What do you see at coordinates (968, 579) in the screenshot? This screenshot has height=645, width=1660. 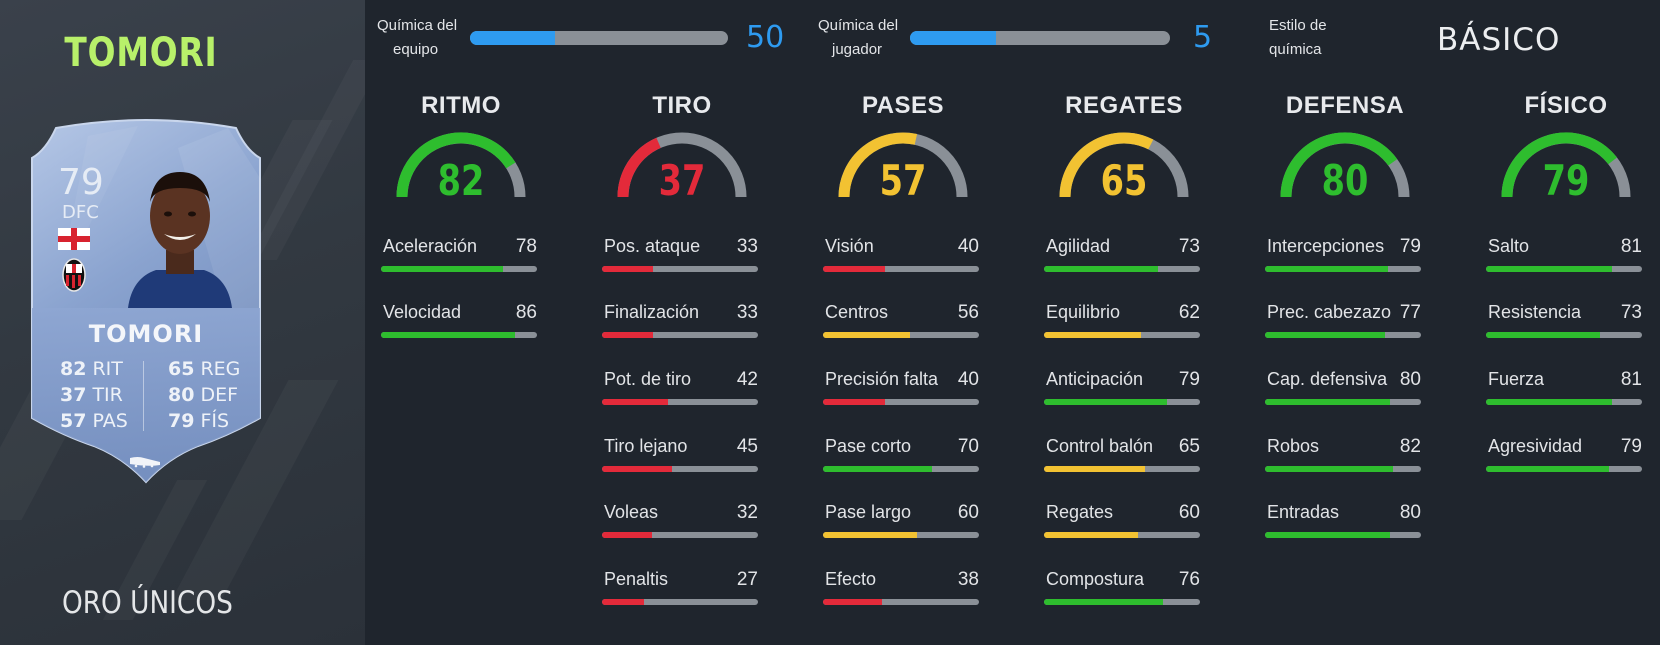 I see `attribute-value: 38` at bounding box center [968, 579].